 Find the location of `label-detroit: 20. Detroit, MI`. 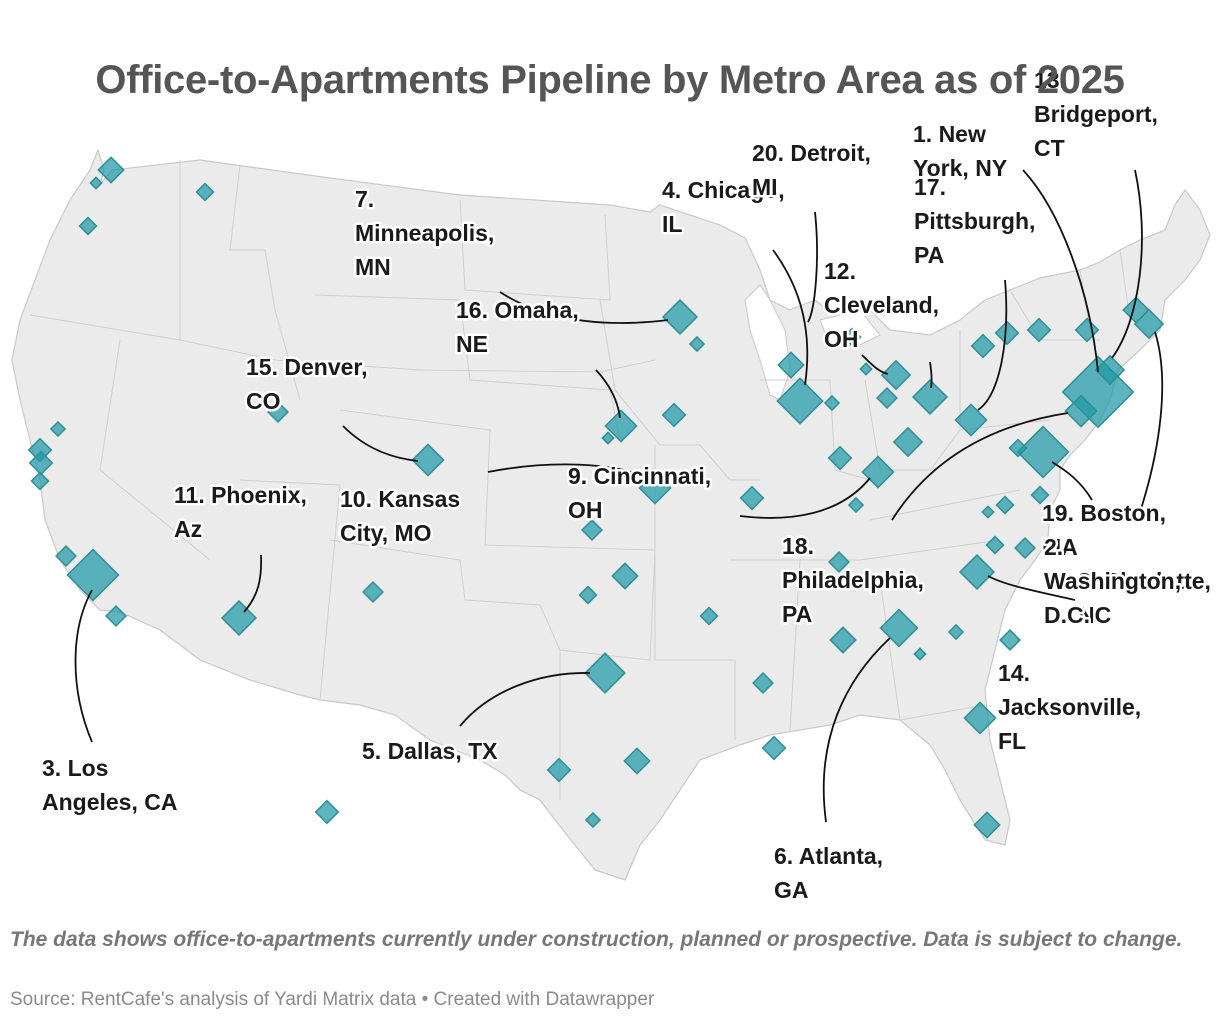

label-detroit: 20. Detroit, MI is located at coordinates (811, 170).